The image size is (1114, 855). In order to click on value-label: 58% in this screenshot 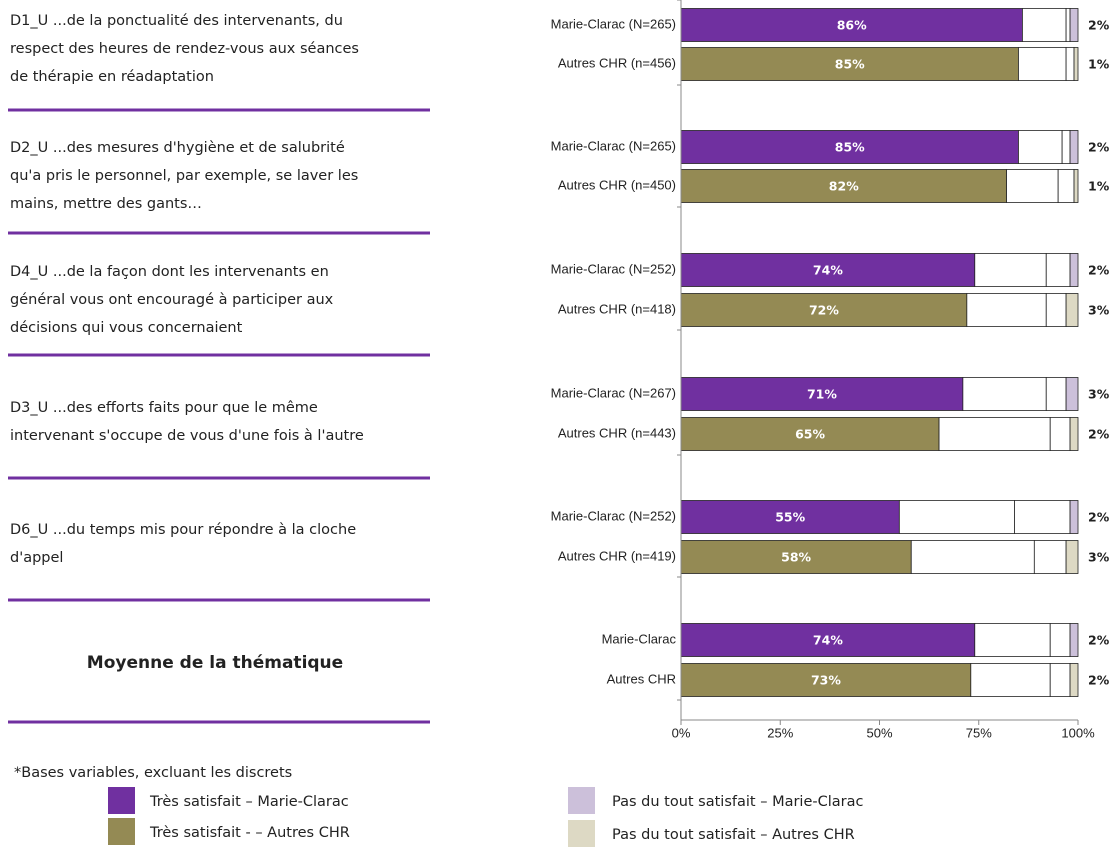, I will do `click(796, 557)`.